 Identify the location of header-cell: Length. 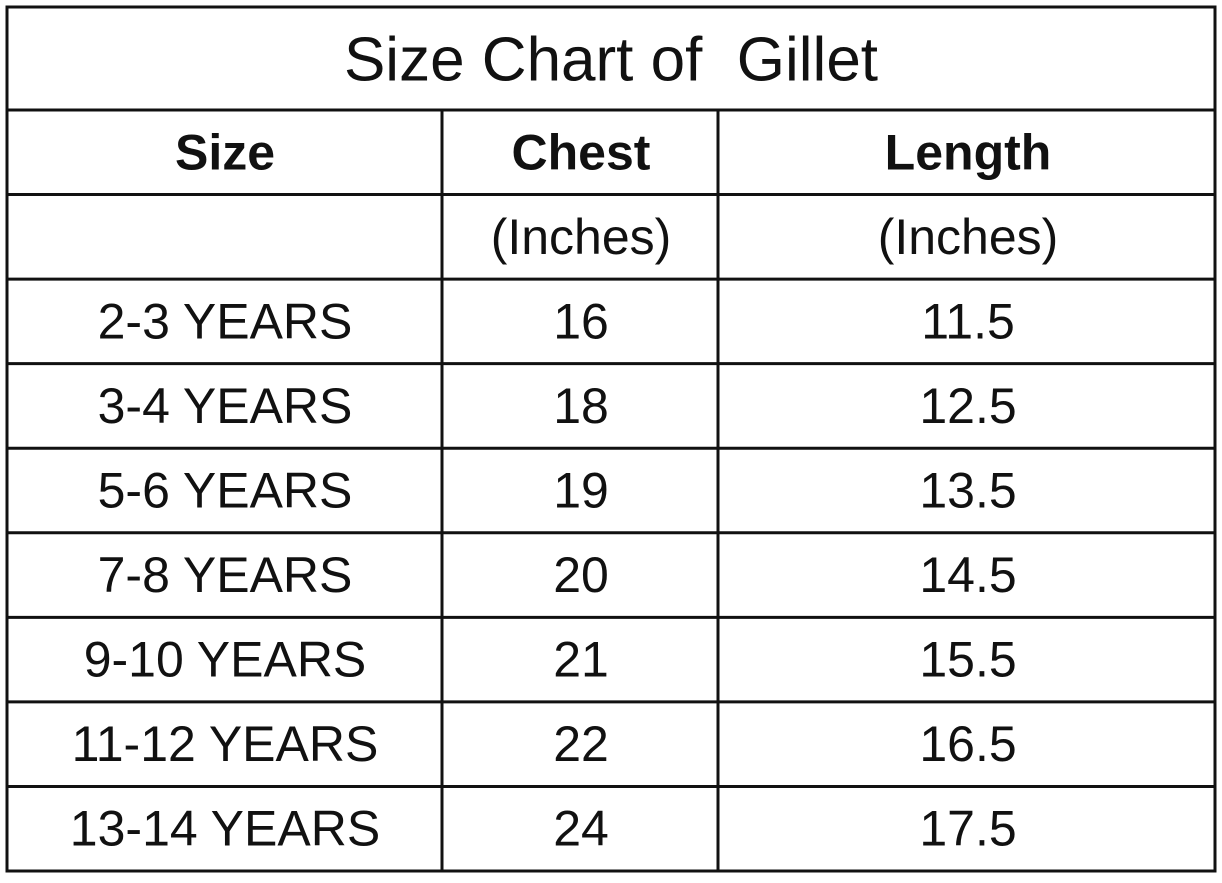
(968, 152).